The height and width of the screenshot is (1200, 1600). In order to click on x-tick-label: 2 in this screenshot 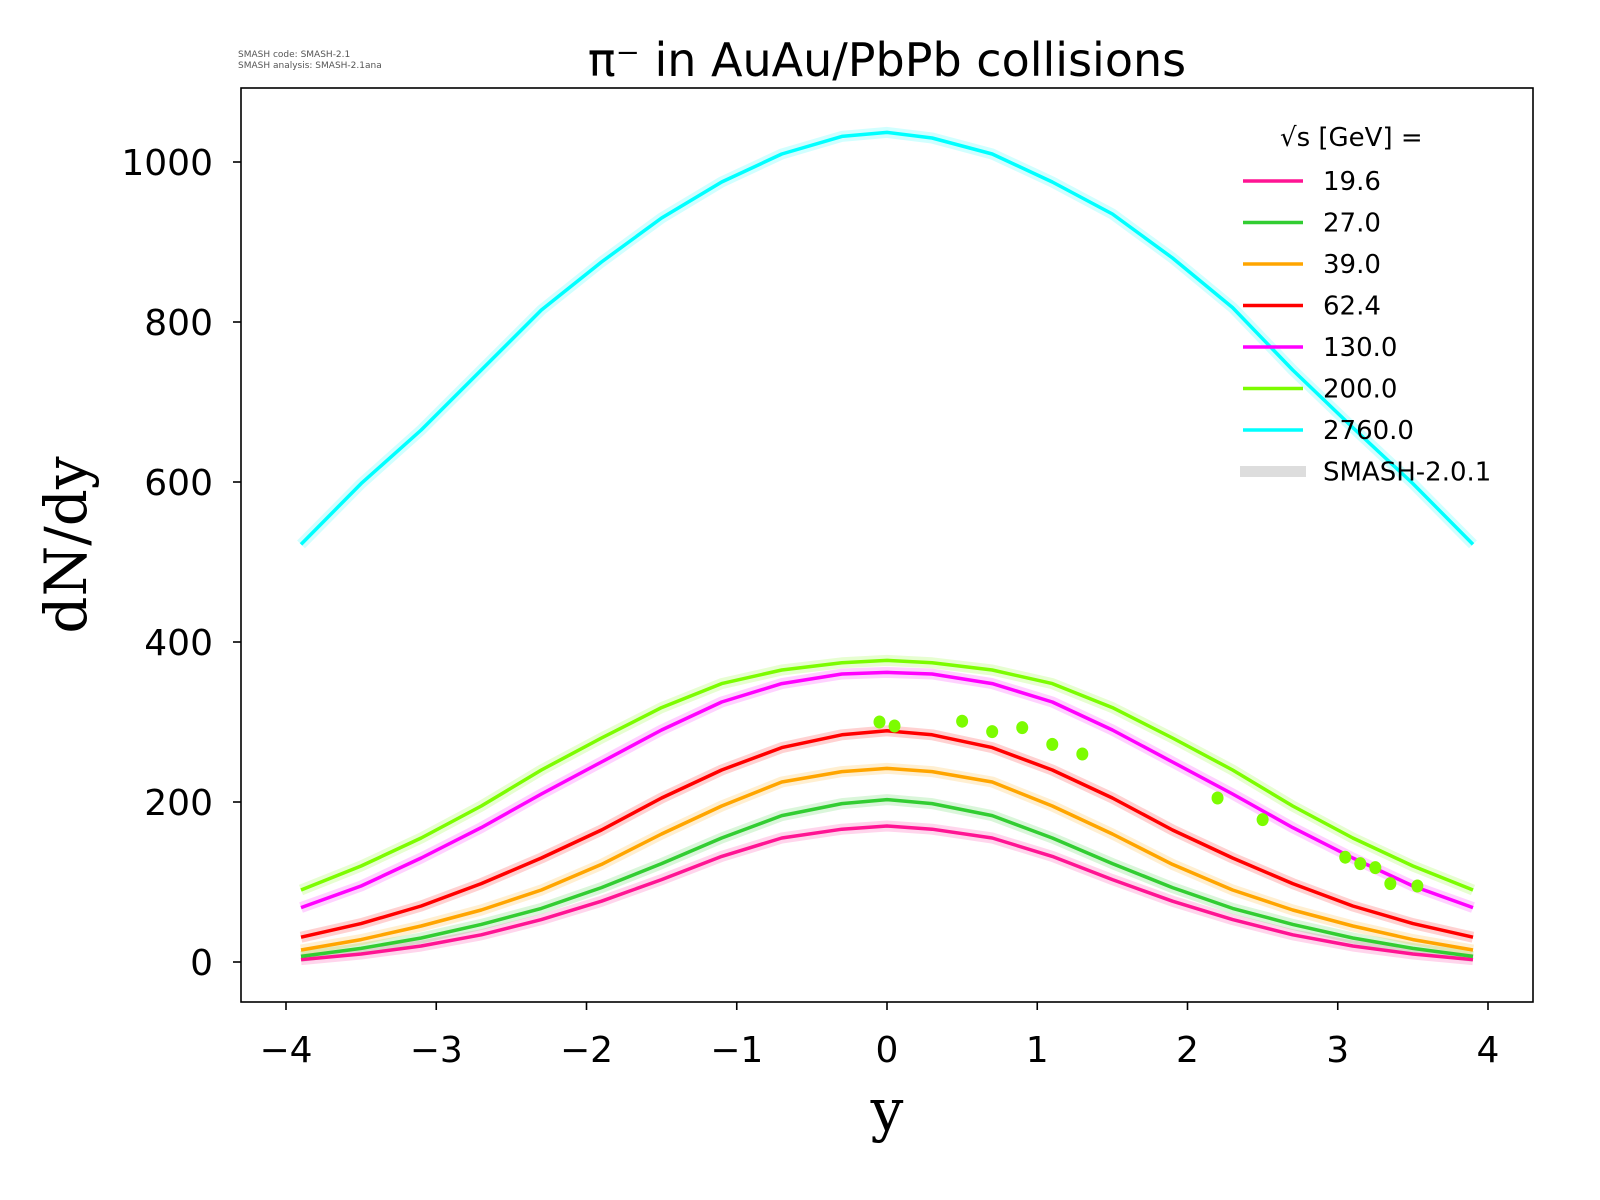, I will do `click(1187, 1050)`.